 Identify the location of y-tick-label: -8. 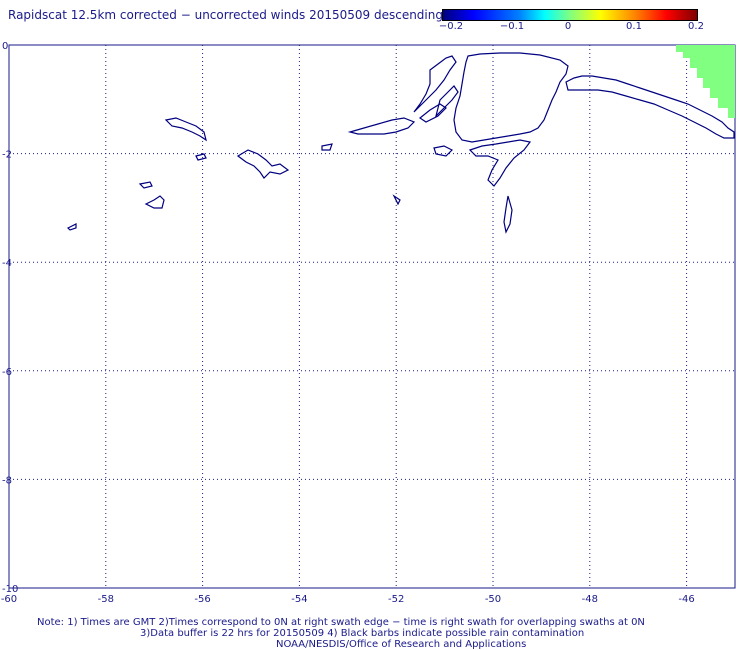
(7, 480).